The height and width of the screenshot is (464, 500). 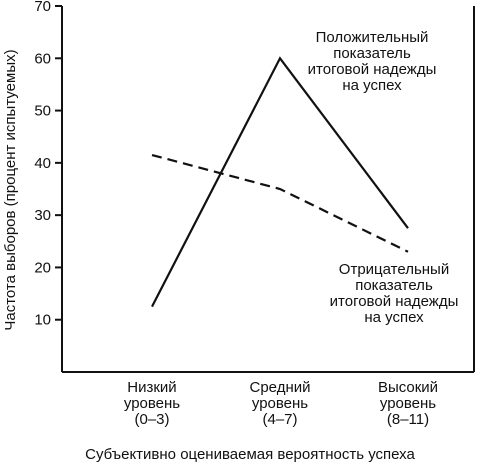 I want to click on x-category-label: (8–11), so click(x=408, y=419).